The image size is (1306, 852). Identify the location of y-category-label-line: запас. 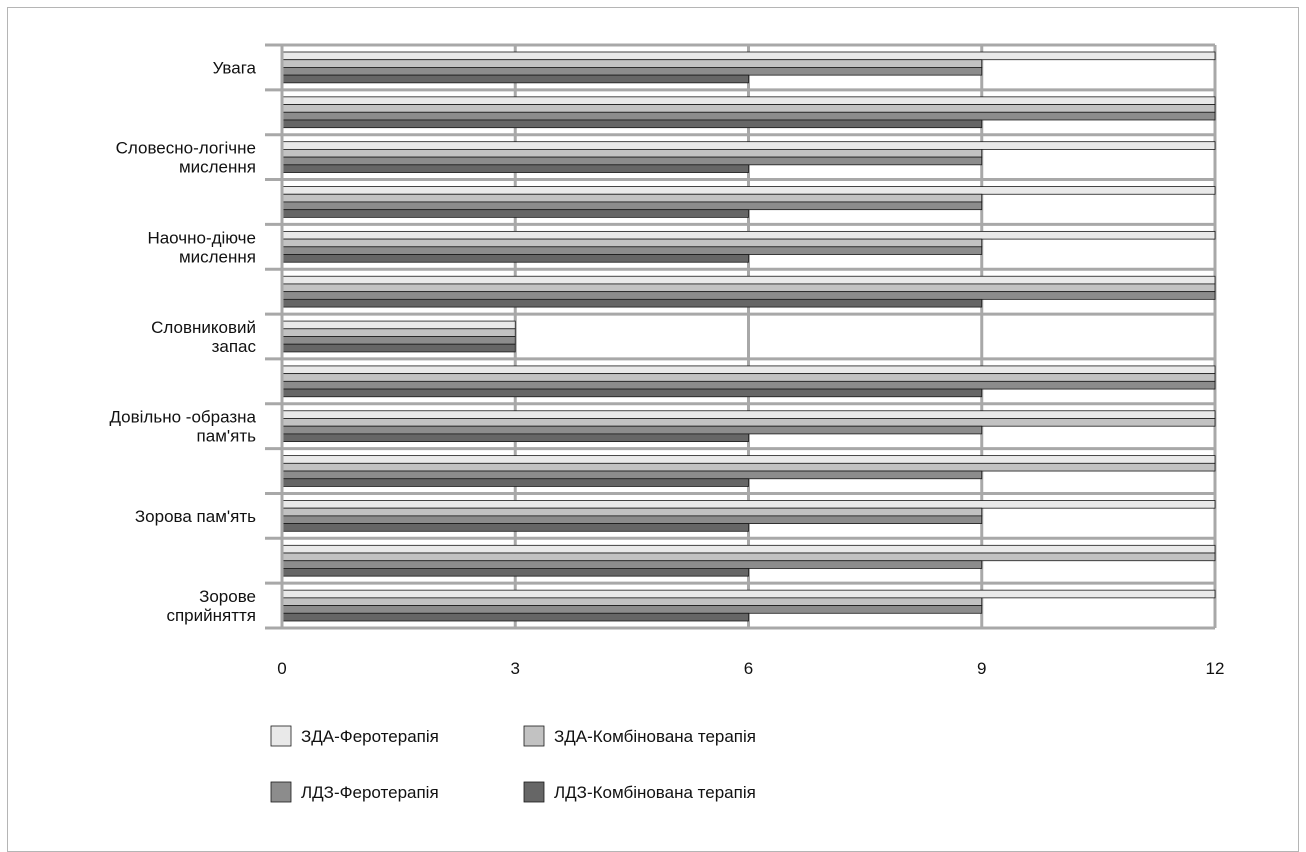
(234, 346).